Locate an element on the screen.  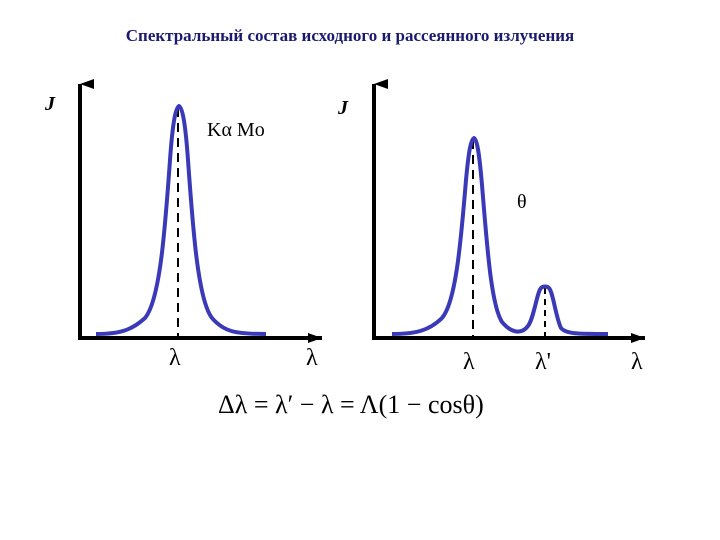
left-spectrum-curve is located at coordinates (181, 220).